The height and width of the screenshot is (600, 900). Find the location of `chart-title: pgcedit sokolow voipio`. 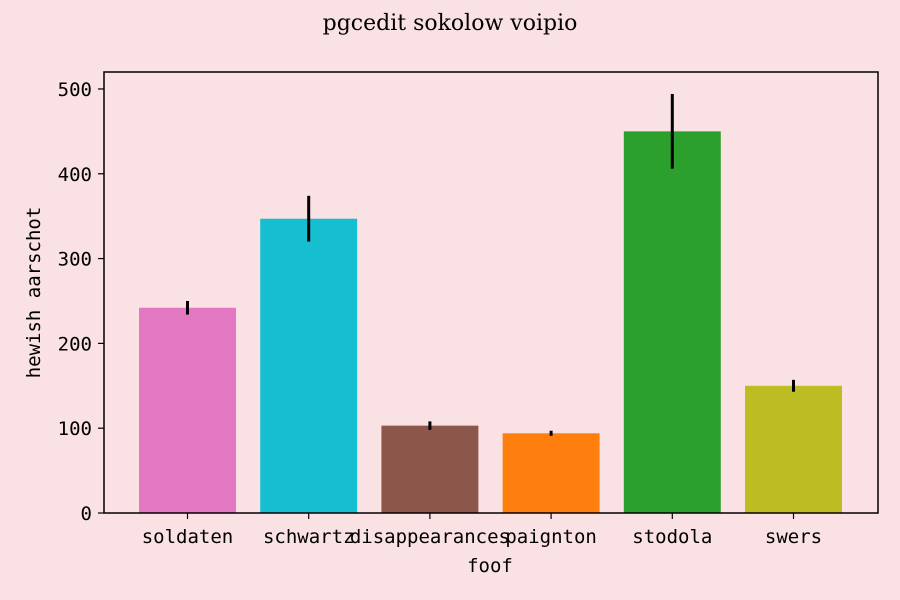

chart-title: pgcedit sokolow voipio is located at coordinates (450, 23).